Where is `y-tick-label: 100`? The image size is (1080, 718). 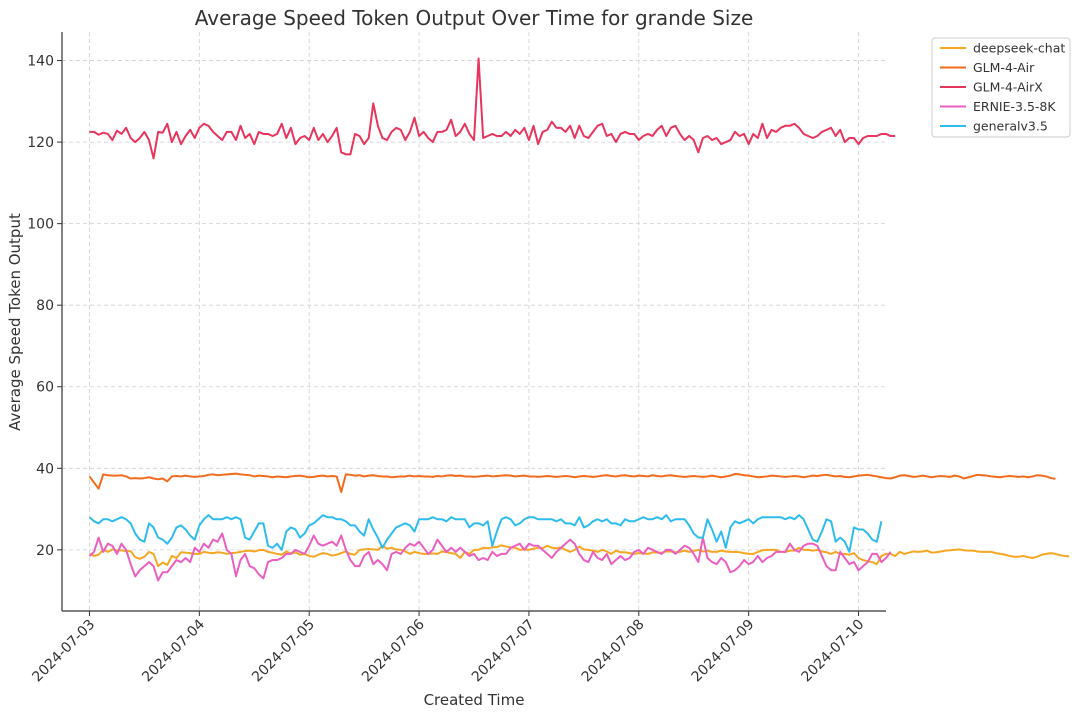
y-tick-label: 100 is located at coordinates (40, 225).